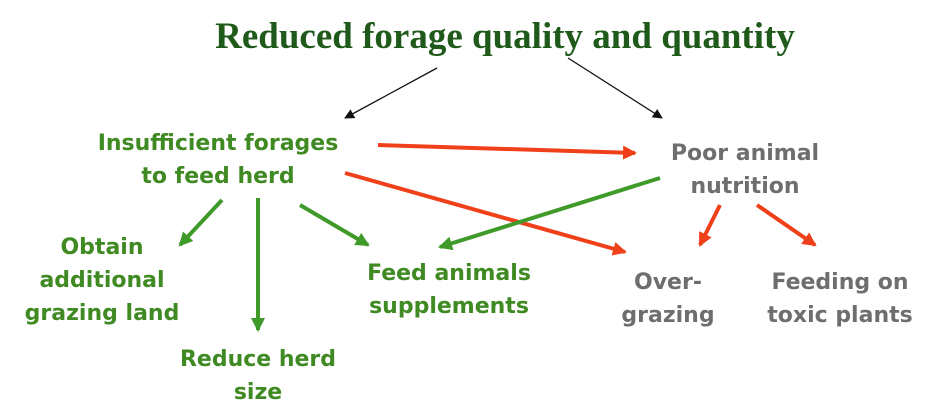  What do you see at coordinates (668, 282) in the screenshot?
I see `node-label: Over-` at bounding box center [668, 282].